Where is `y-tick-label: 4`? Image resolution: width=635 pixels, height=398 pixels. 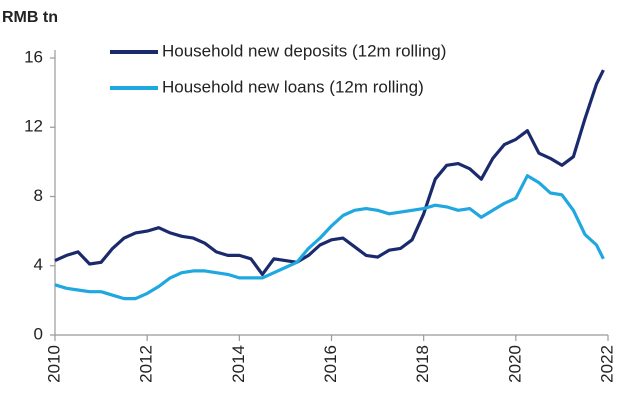 y-tick-label: 4 is located at coordinates (38, 264).